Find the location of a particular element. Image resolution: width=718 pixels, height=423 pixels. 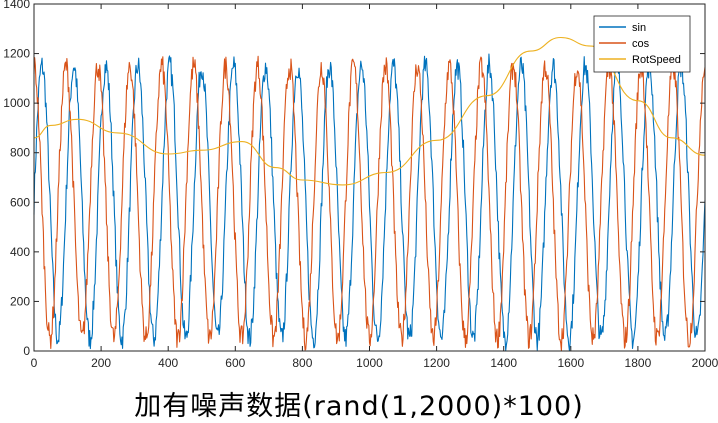

x-tick-label: 2000 is located at coordinates (705, 363).